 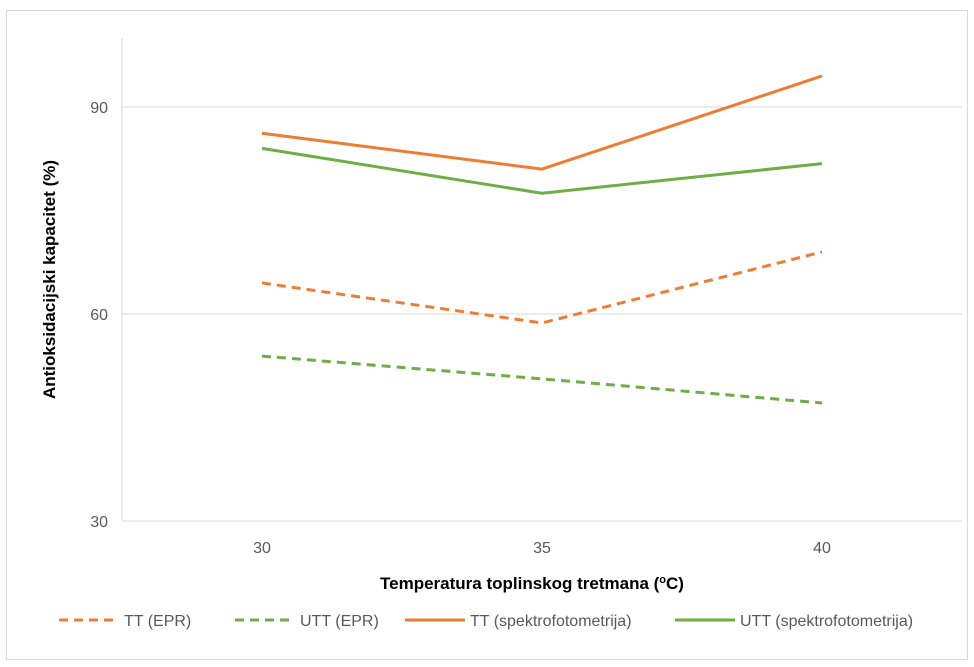 I want to click on x-tick-labels: 30 35 40, so click(x=542, y=548).